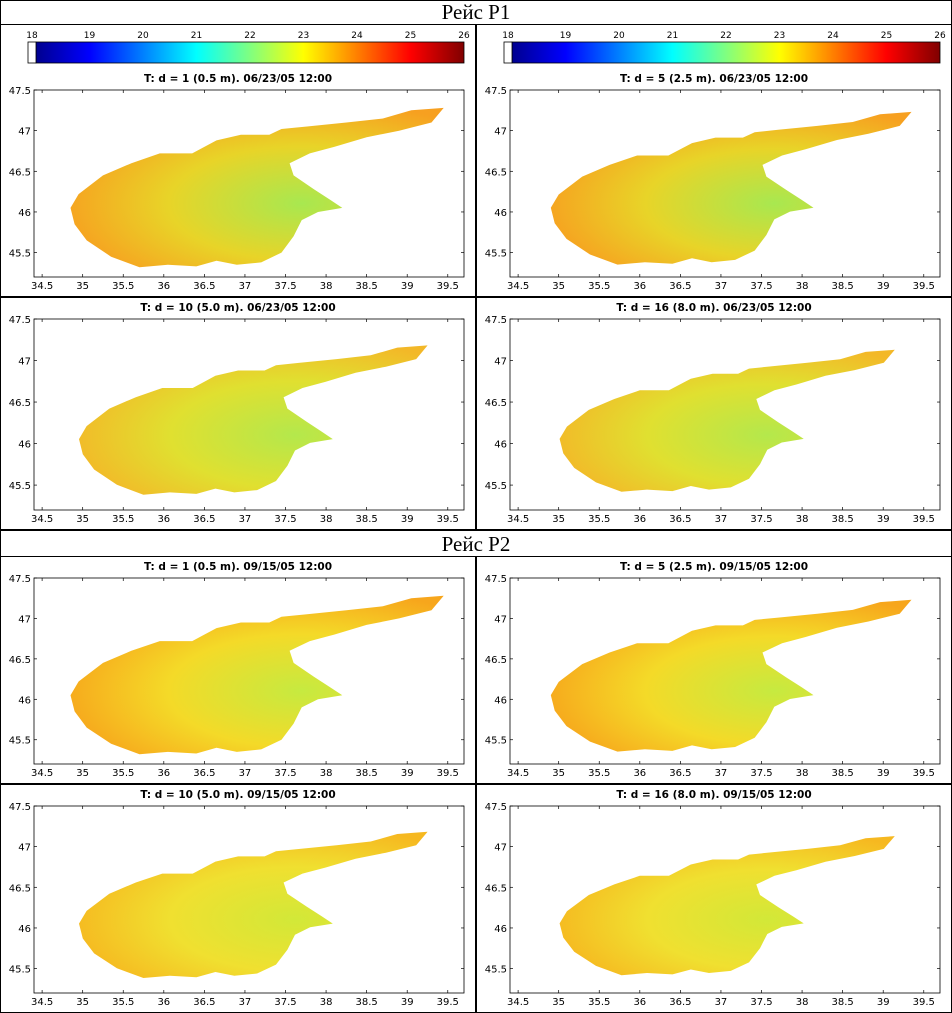 The height and width of the screenshot is (1013, 952). What do you see at coordinates (713, 308) in the screenshot?
I see `panel-title: T: d = 16 (8.0 m). 06/23/05 12:00` at bounding box center [713, 308].